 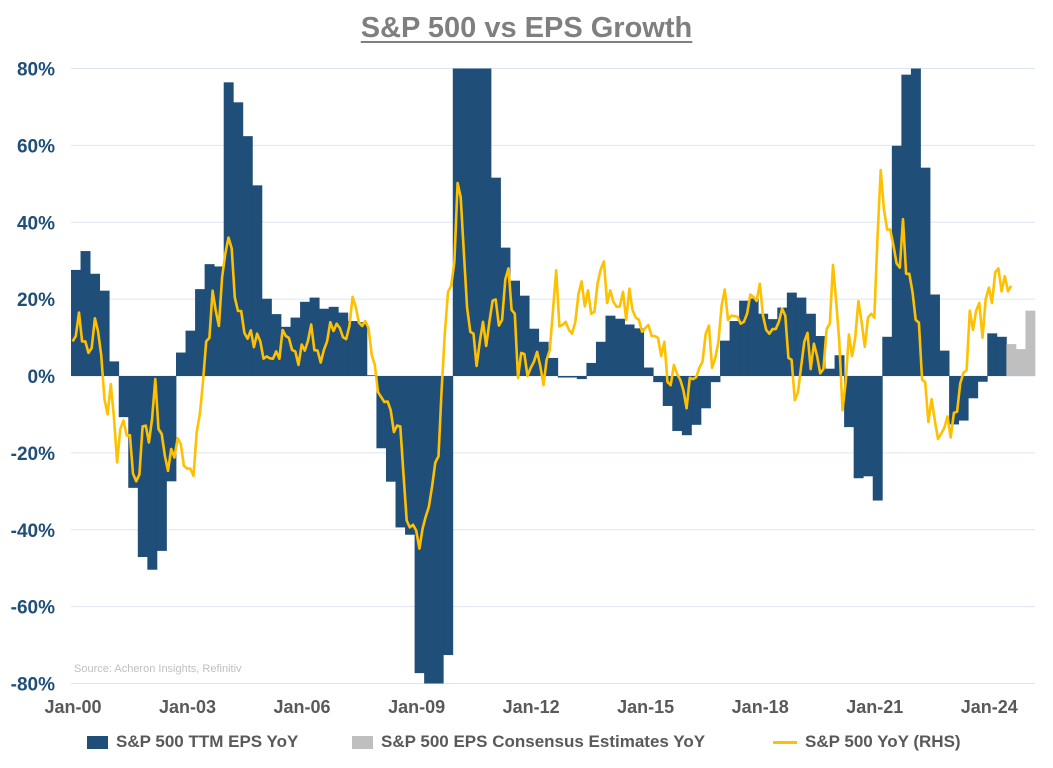 I want to click on y-tick-label: -60%, so click(x=33, y=608).